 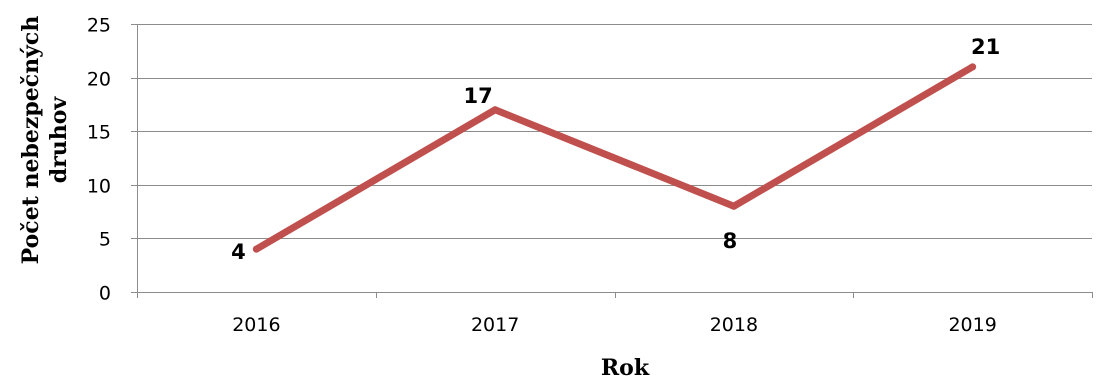 I want to click on x-tick-label: 2018, so click(x=734, y=325).